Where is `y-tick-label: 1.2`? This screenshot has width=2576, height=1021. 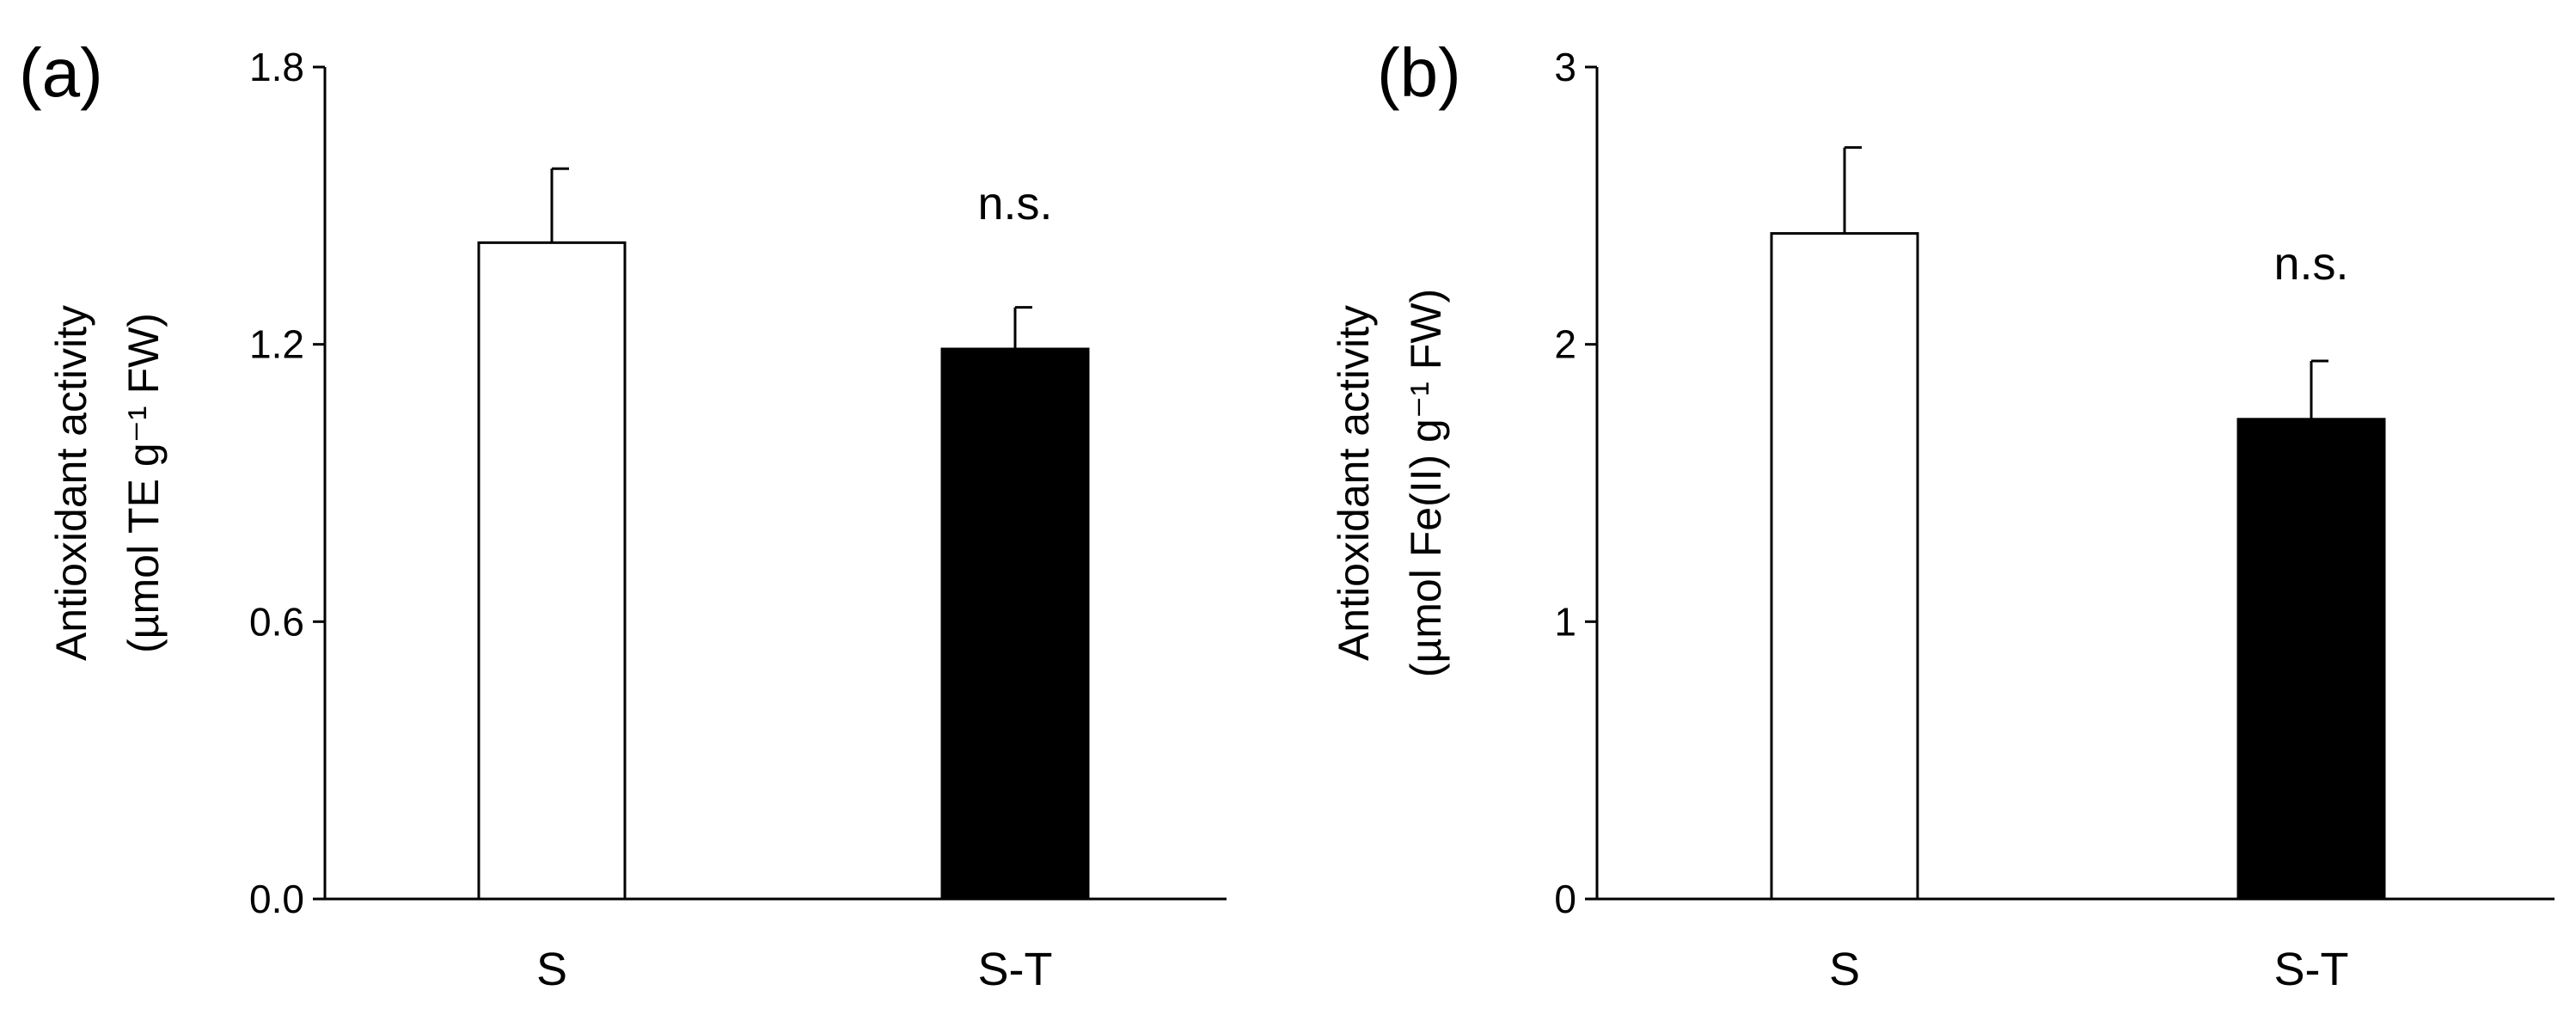 y-tick-label: 1.2 is located at coordinates (276, 344).